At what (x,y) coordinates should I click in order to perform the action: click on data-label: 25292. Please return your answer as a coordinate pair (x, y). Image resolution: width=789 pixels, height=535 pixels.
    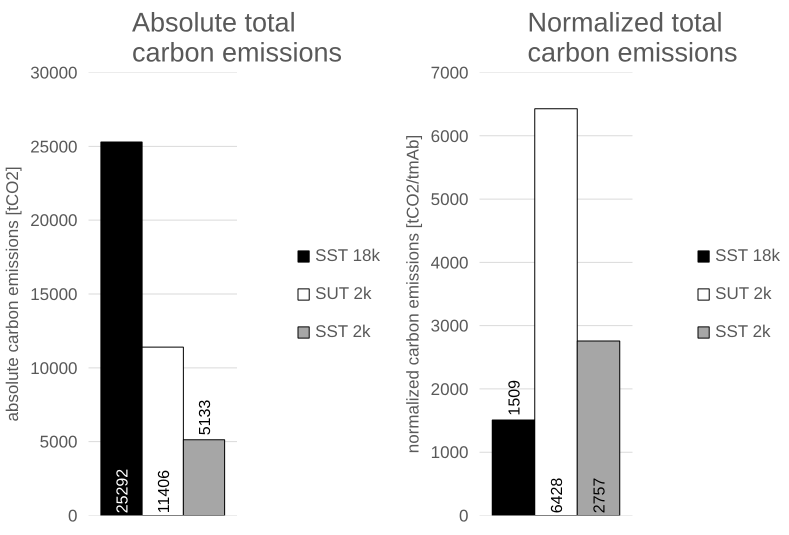
    Looking at the image, I should click on (123, 491).